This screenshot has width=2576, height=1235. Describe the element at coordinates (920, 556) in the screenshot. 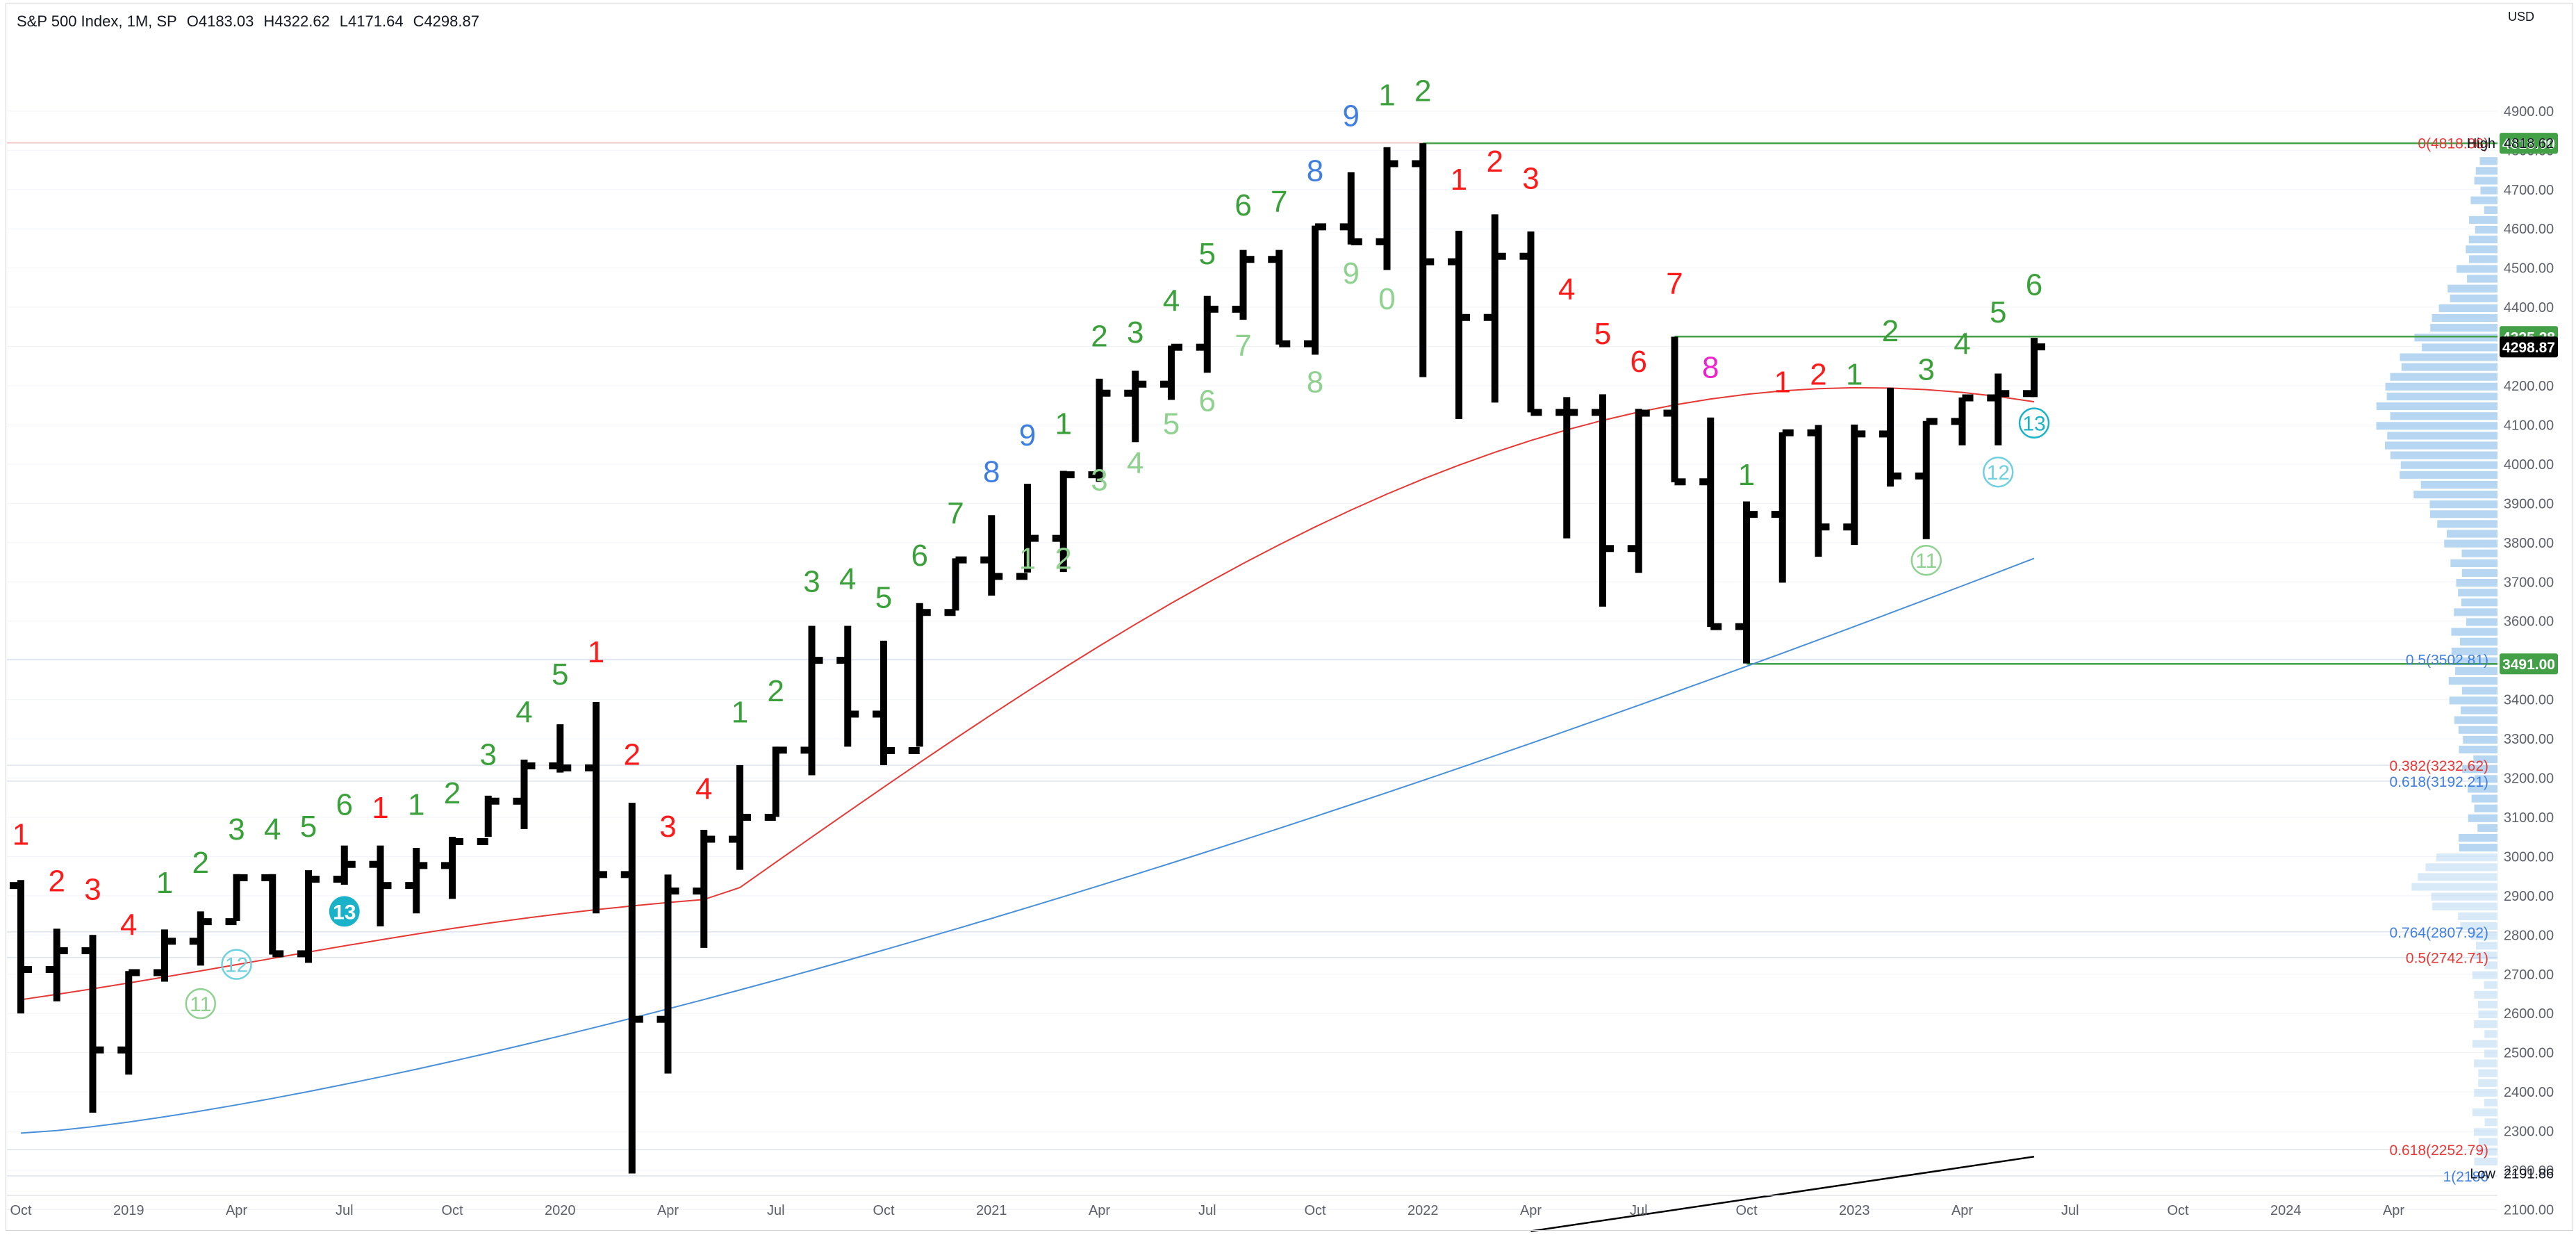

I see `count-label: 6` at that location.